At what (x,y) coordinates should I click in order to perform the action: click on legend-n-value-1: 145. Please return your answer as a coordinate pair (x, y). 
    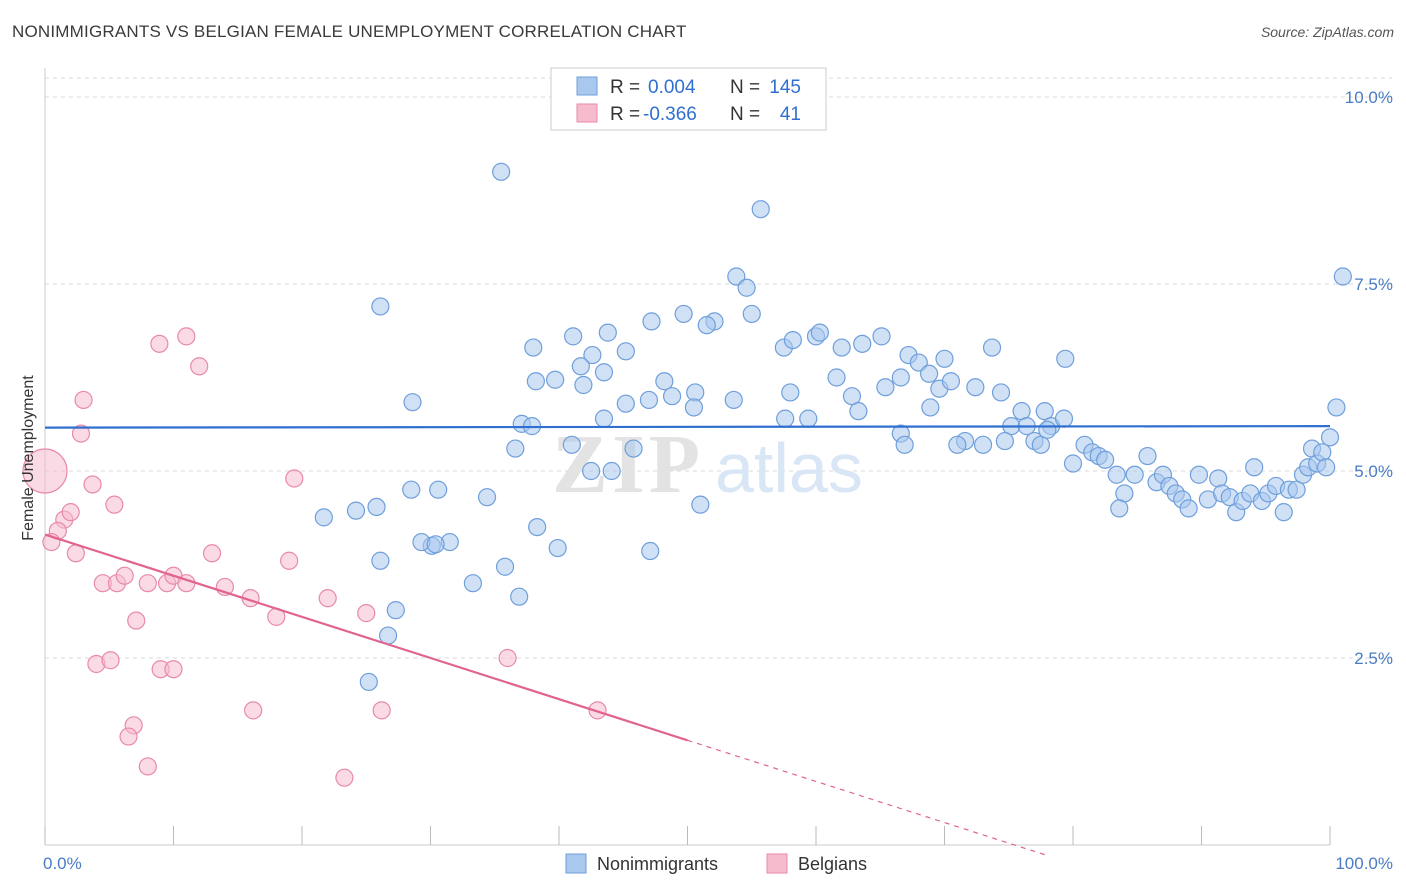
    Looking at the image, I should click on (785, 87).